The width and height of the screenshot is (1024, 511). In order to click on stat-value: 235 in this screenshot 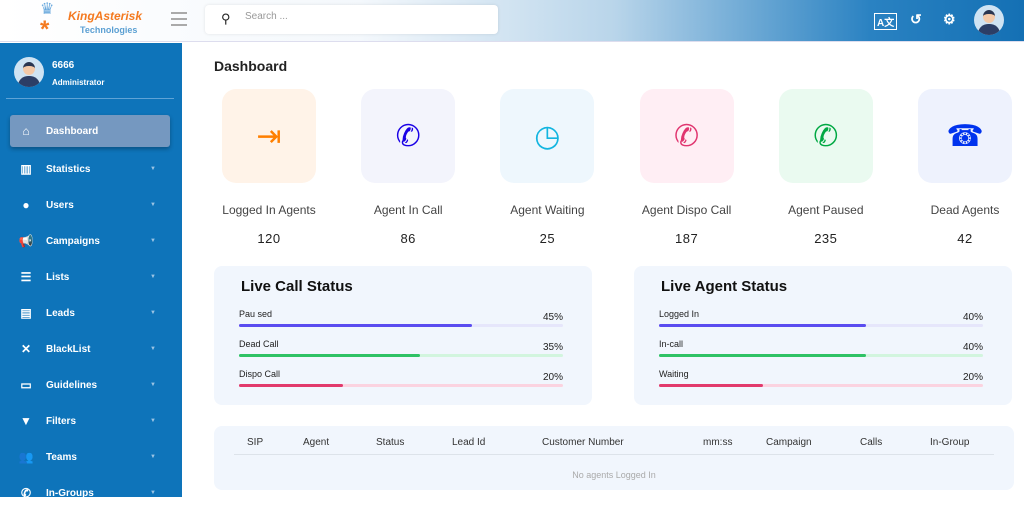, I will do `click(826, 238)`.